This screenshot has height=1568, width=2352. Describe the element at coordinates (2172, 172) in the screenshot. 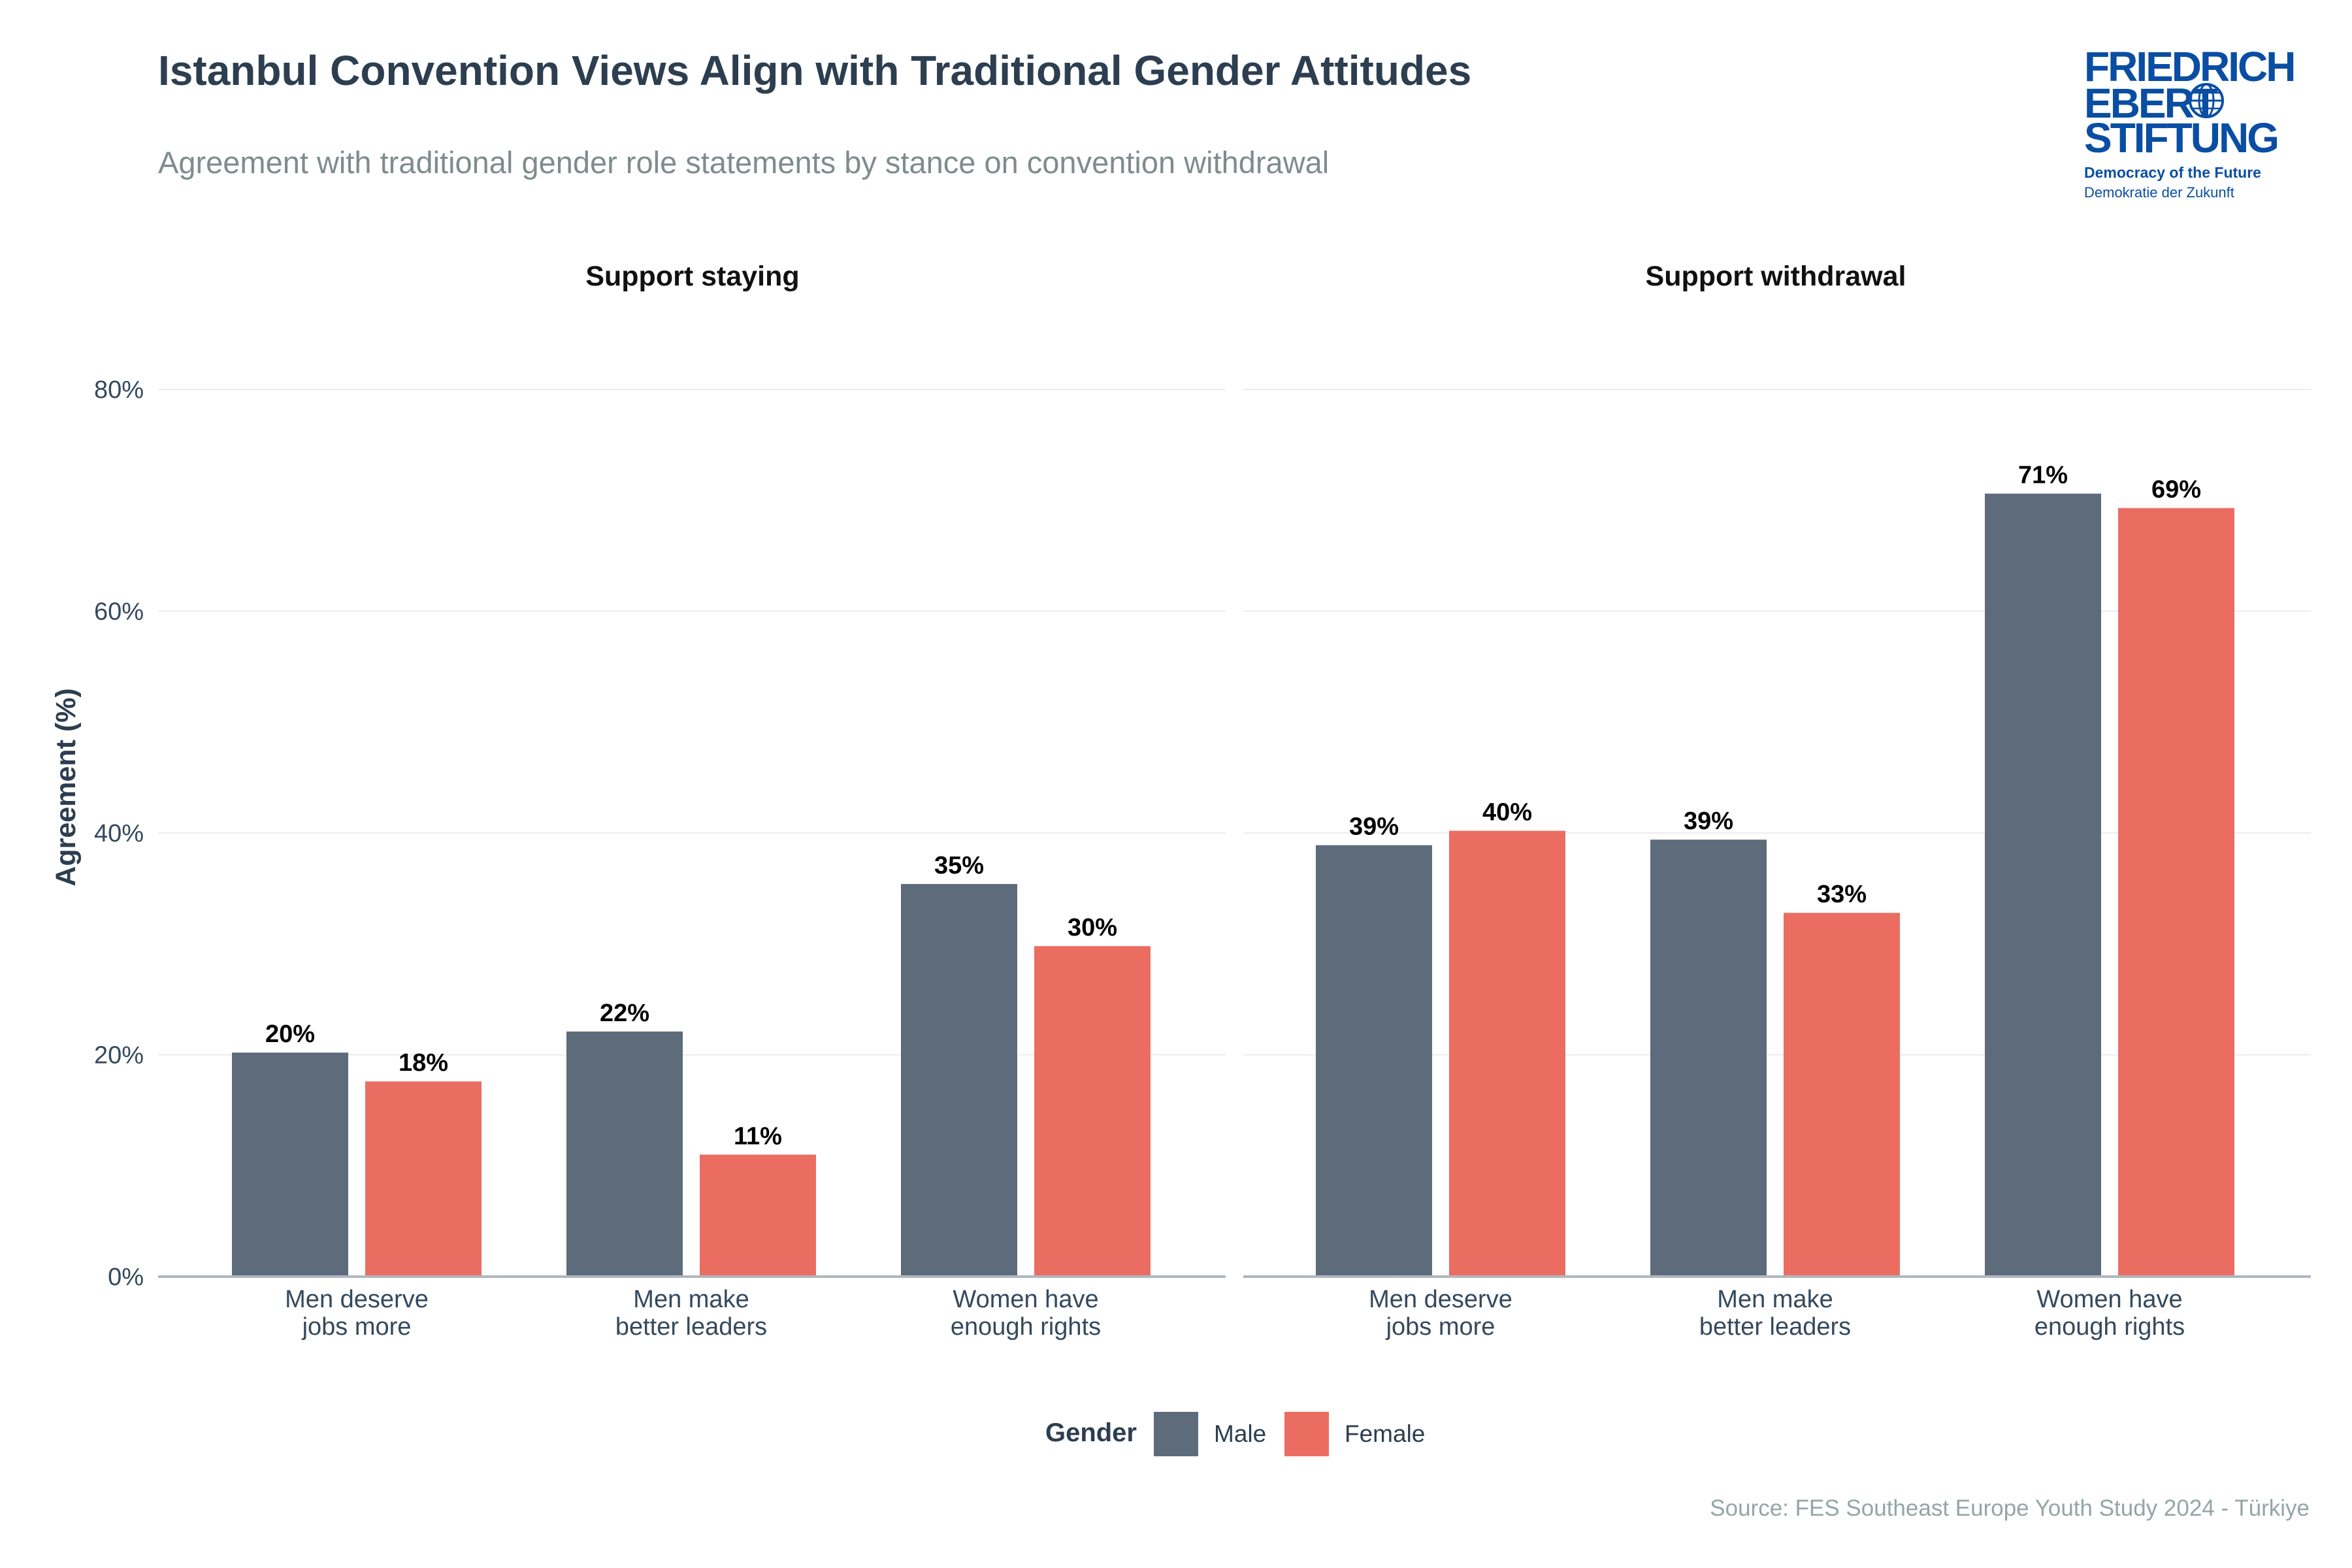

I see `logo-tagline-1: Democracy of the Future` at that location.